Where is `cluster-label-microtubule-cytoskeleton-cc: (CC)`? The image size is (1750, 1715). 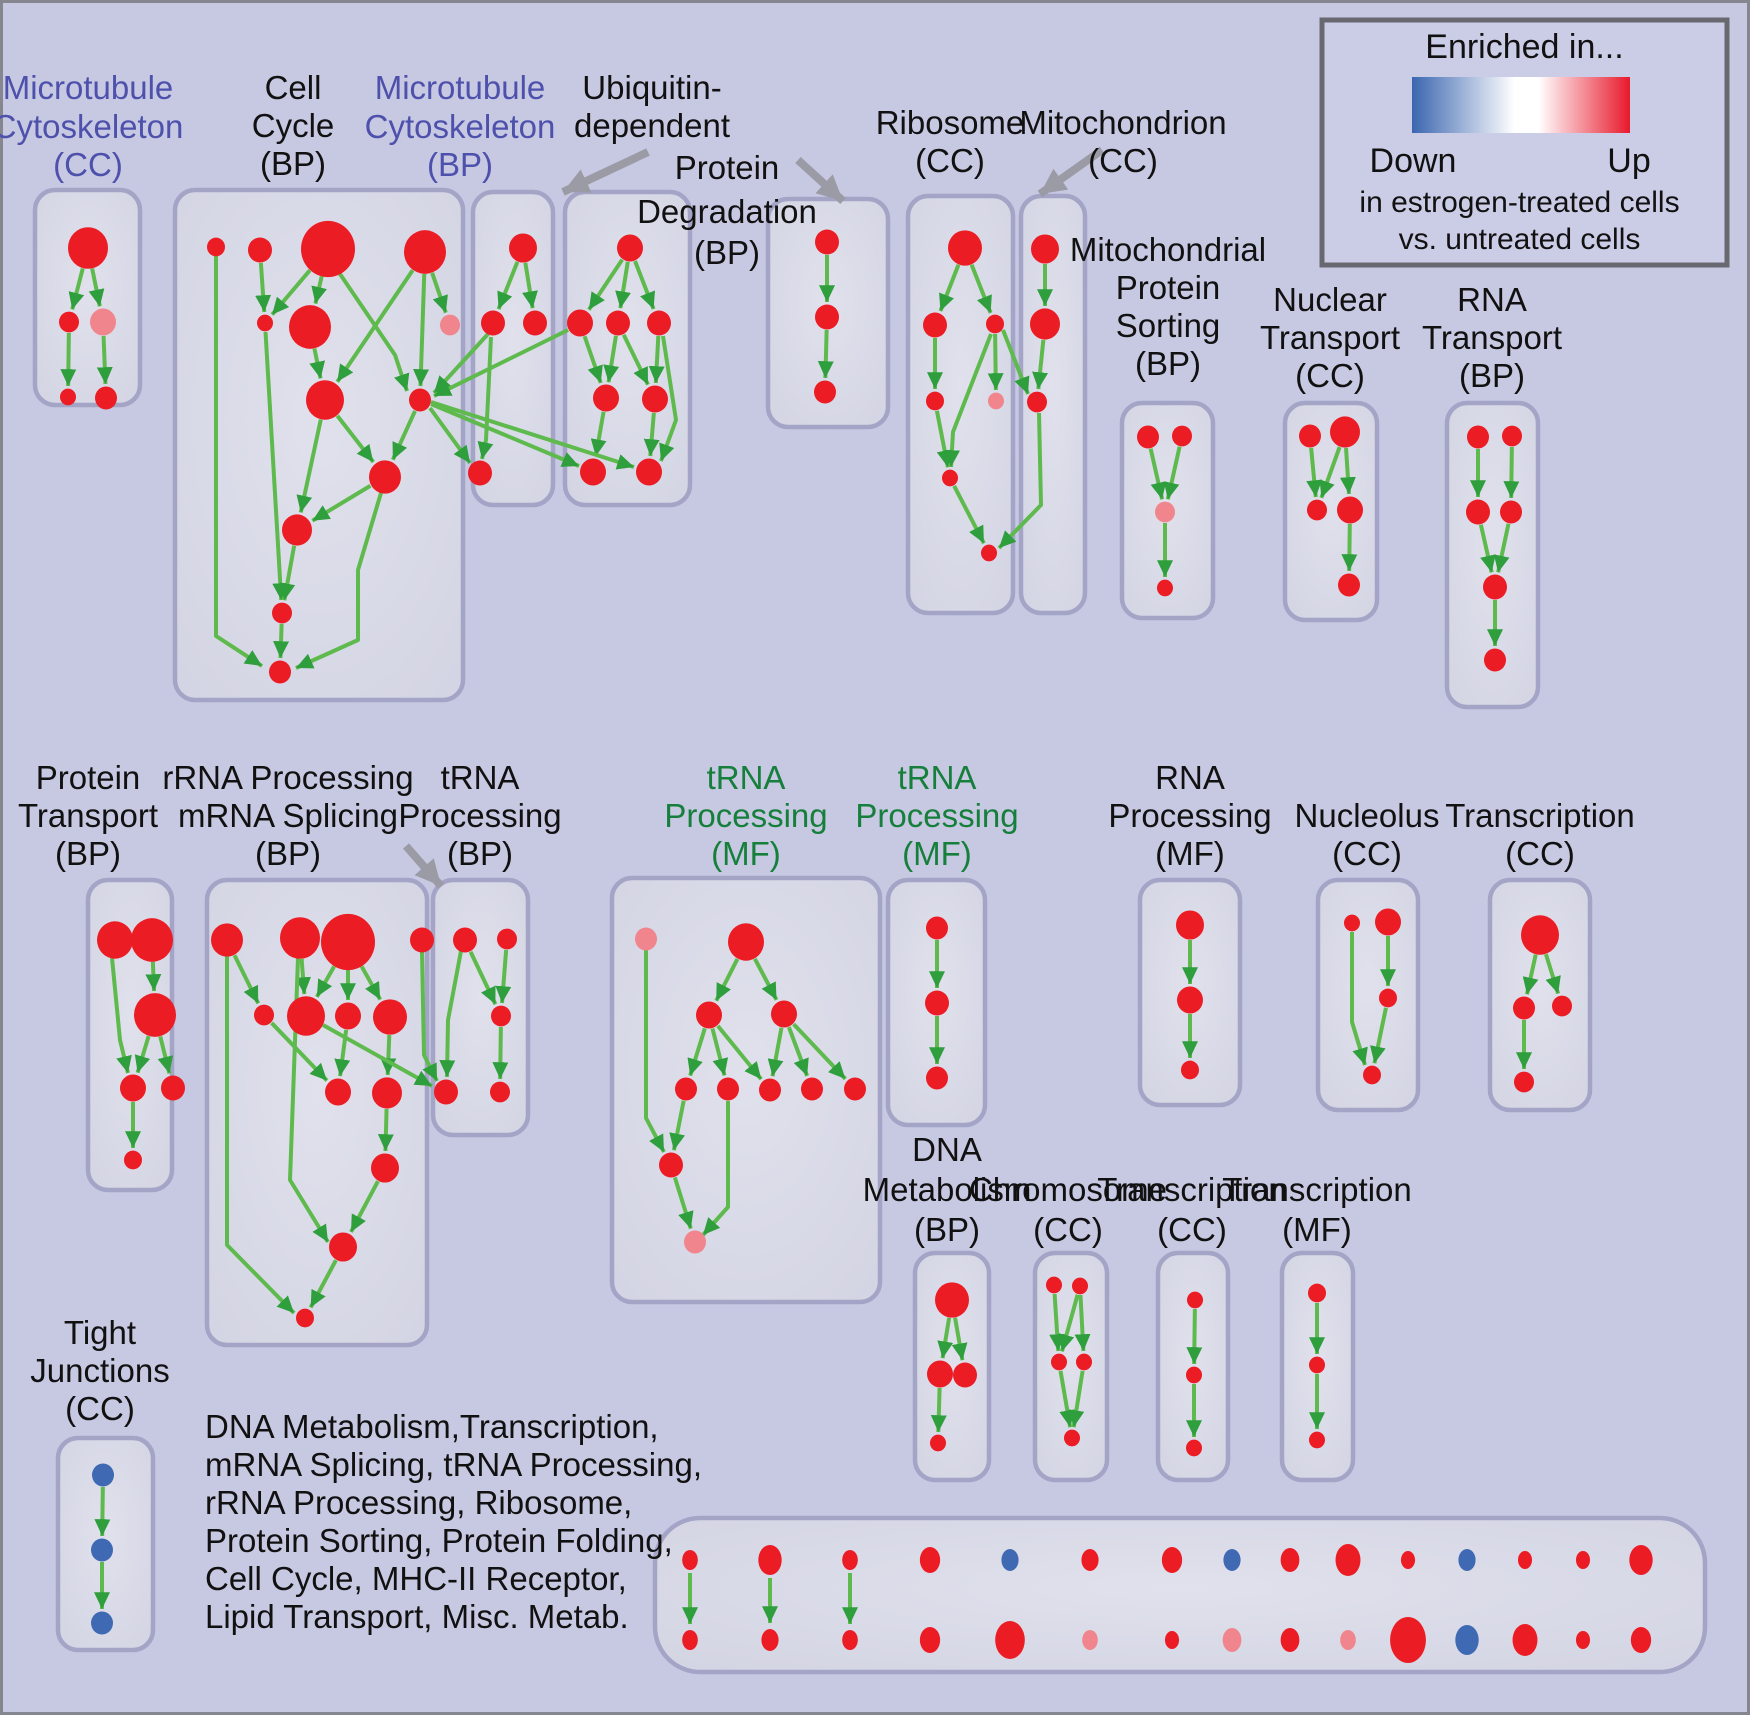
cluster-label-microtubule-cytoskeleton-cc: (CC) is located at coordinates (88, 164).